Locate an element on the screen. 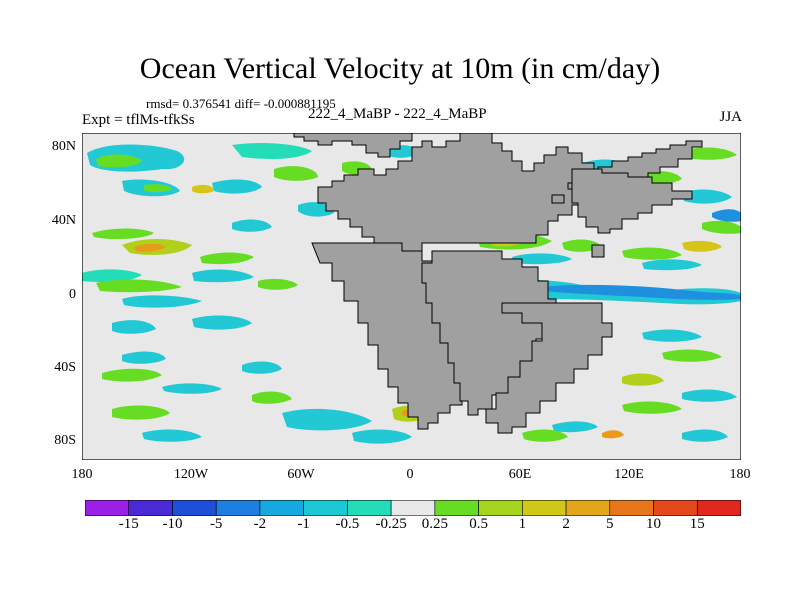 This screenshot has height=600, width=800. colorbar-tick-label: 15 is located at coordinates (697, 524).